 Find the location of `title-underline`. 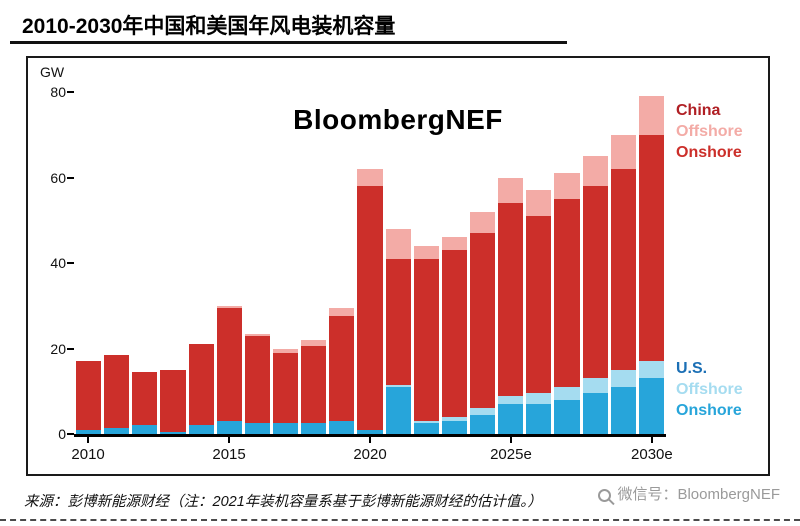

title-underline is located at coordinates (288, 42).